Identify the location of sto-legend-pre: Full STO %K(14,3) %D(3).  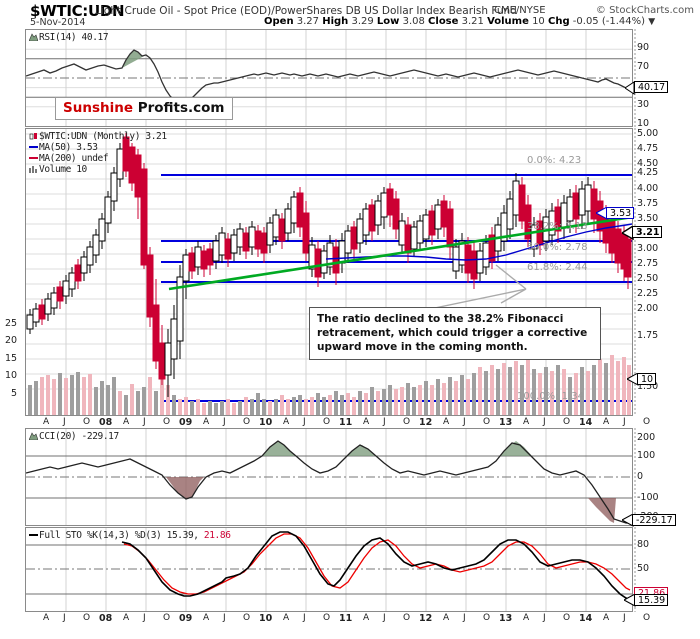
(103, 535).